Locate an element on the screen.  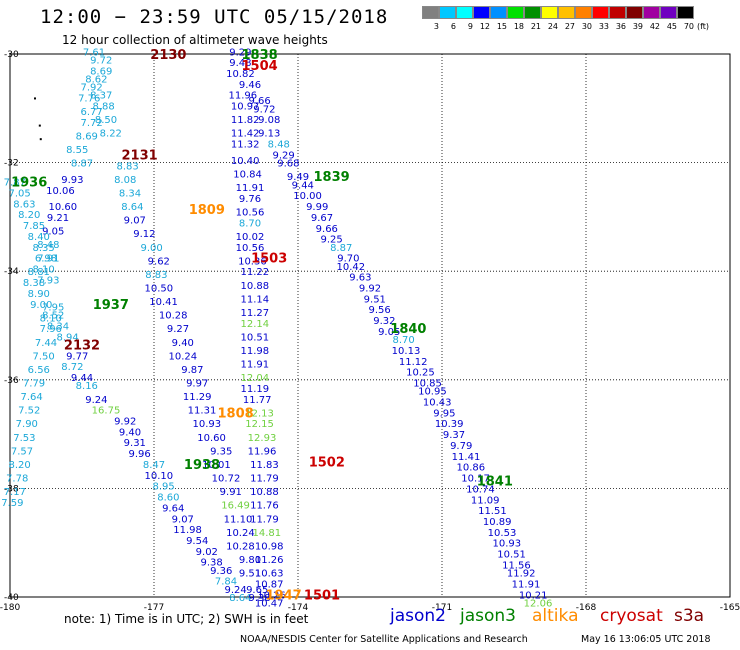
swh-value: 10.97 is located at coordinates (245, 107).